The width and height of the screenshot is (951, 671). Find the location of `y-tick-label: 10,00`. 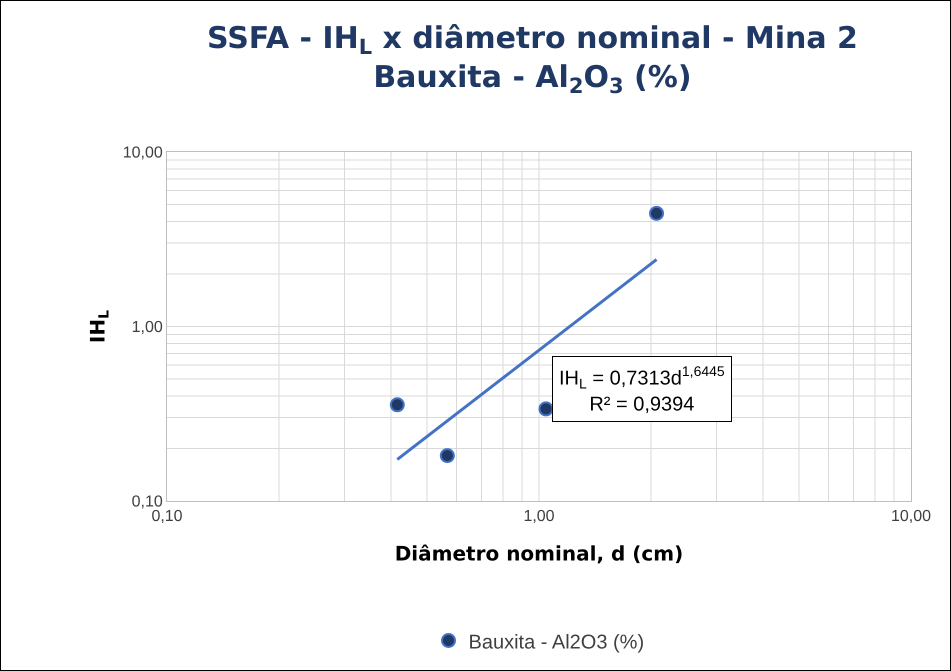

y-tick-label: 10,00 is located at coordinates (142, 153).